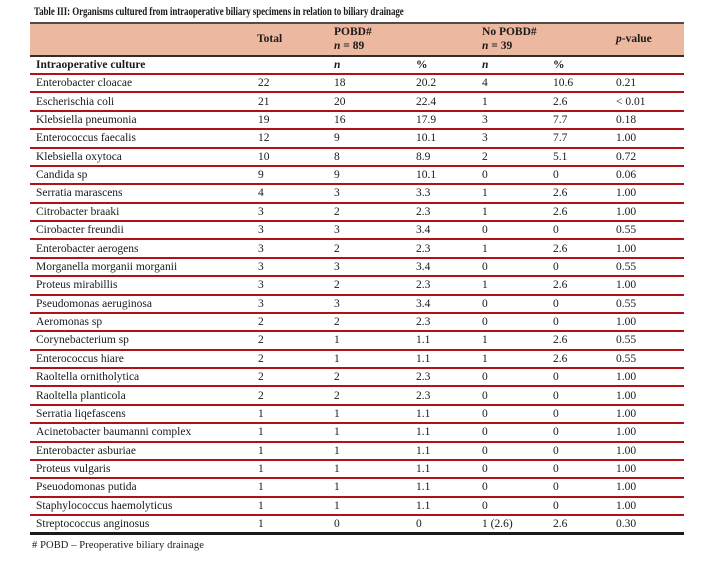 This screenshot has height=567, width=709. Describe the element at coordinates (357, 231) in the screenshot. I see `table-row: Cirobacter freundii 3 3 3.4 0 0 0.55` at that location.